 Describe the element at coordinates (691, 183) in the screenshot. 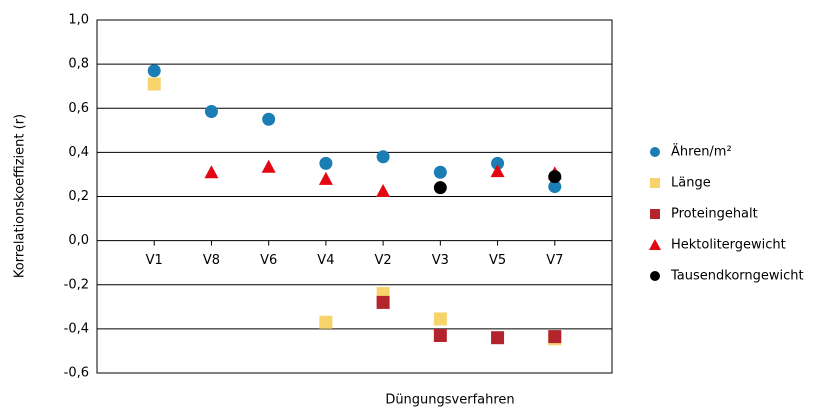

I see `legend-label: Länge` at that location.